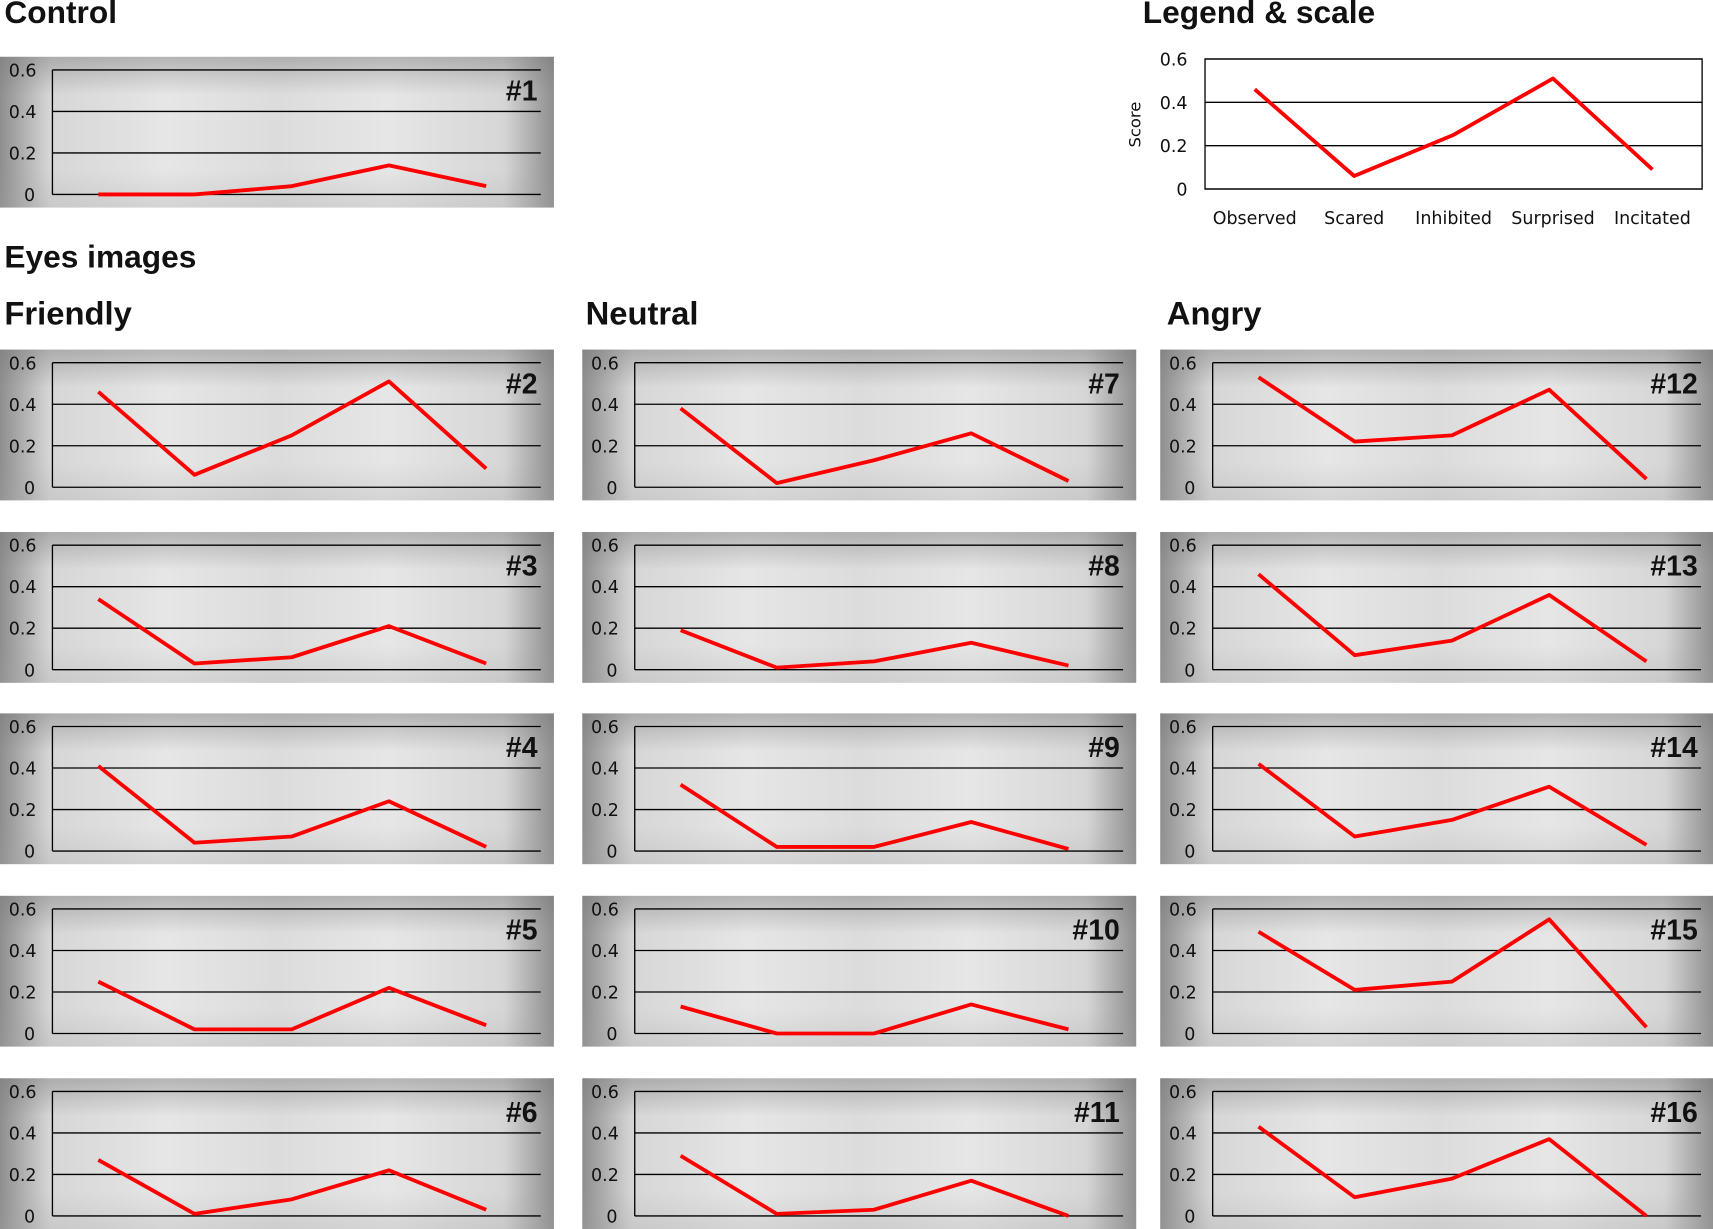  I want to click on panel-3: 0 0.2 0.4 0.6 #3, so click(277, 607).